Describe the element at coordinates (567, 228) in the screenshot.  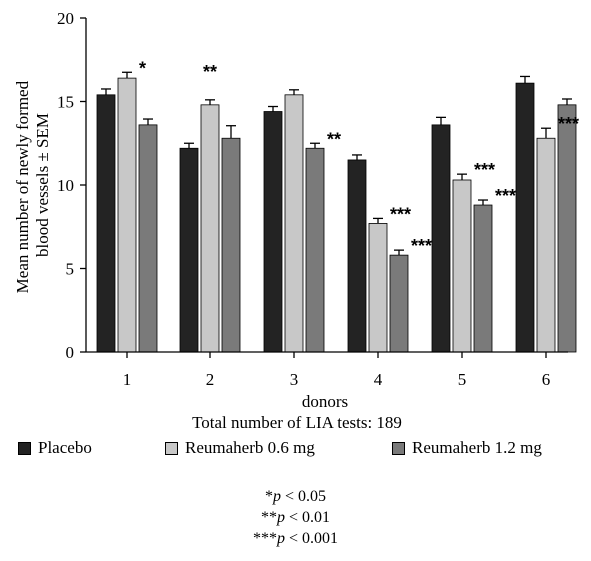
I see `bar-donor6-series2` at that location.